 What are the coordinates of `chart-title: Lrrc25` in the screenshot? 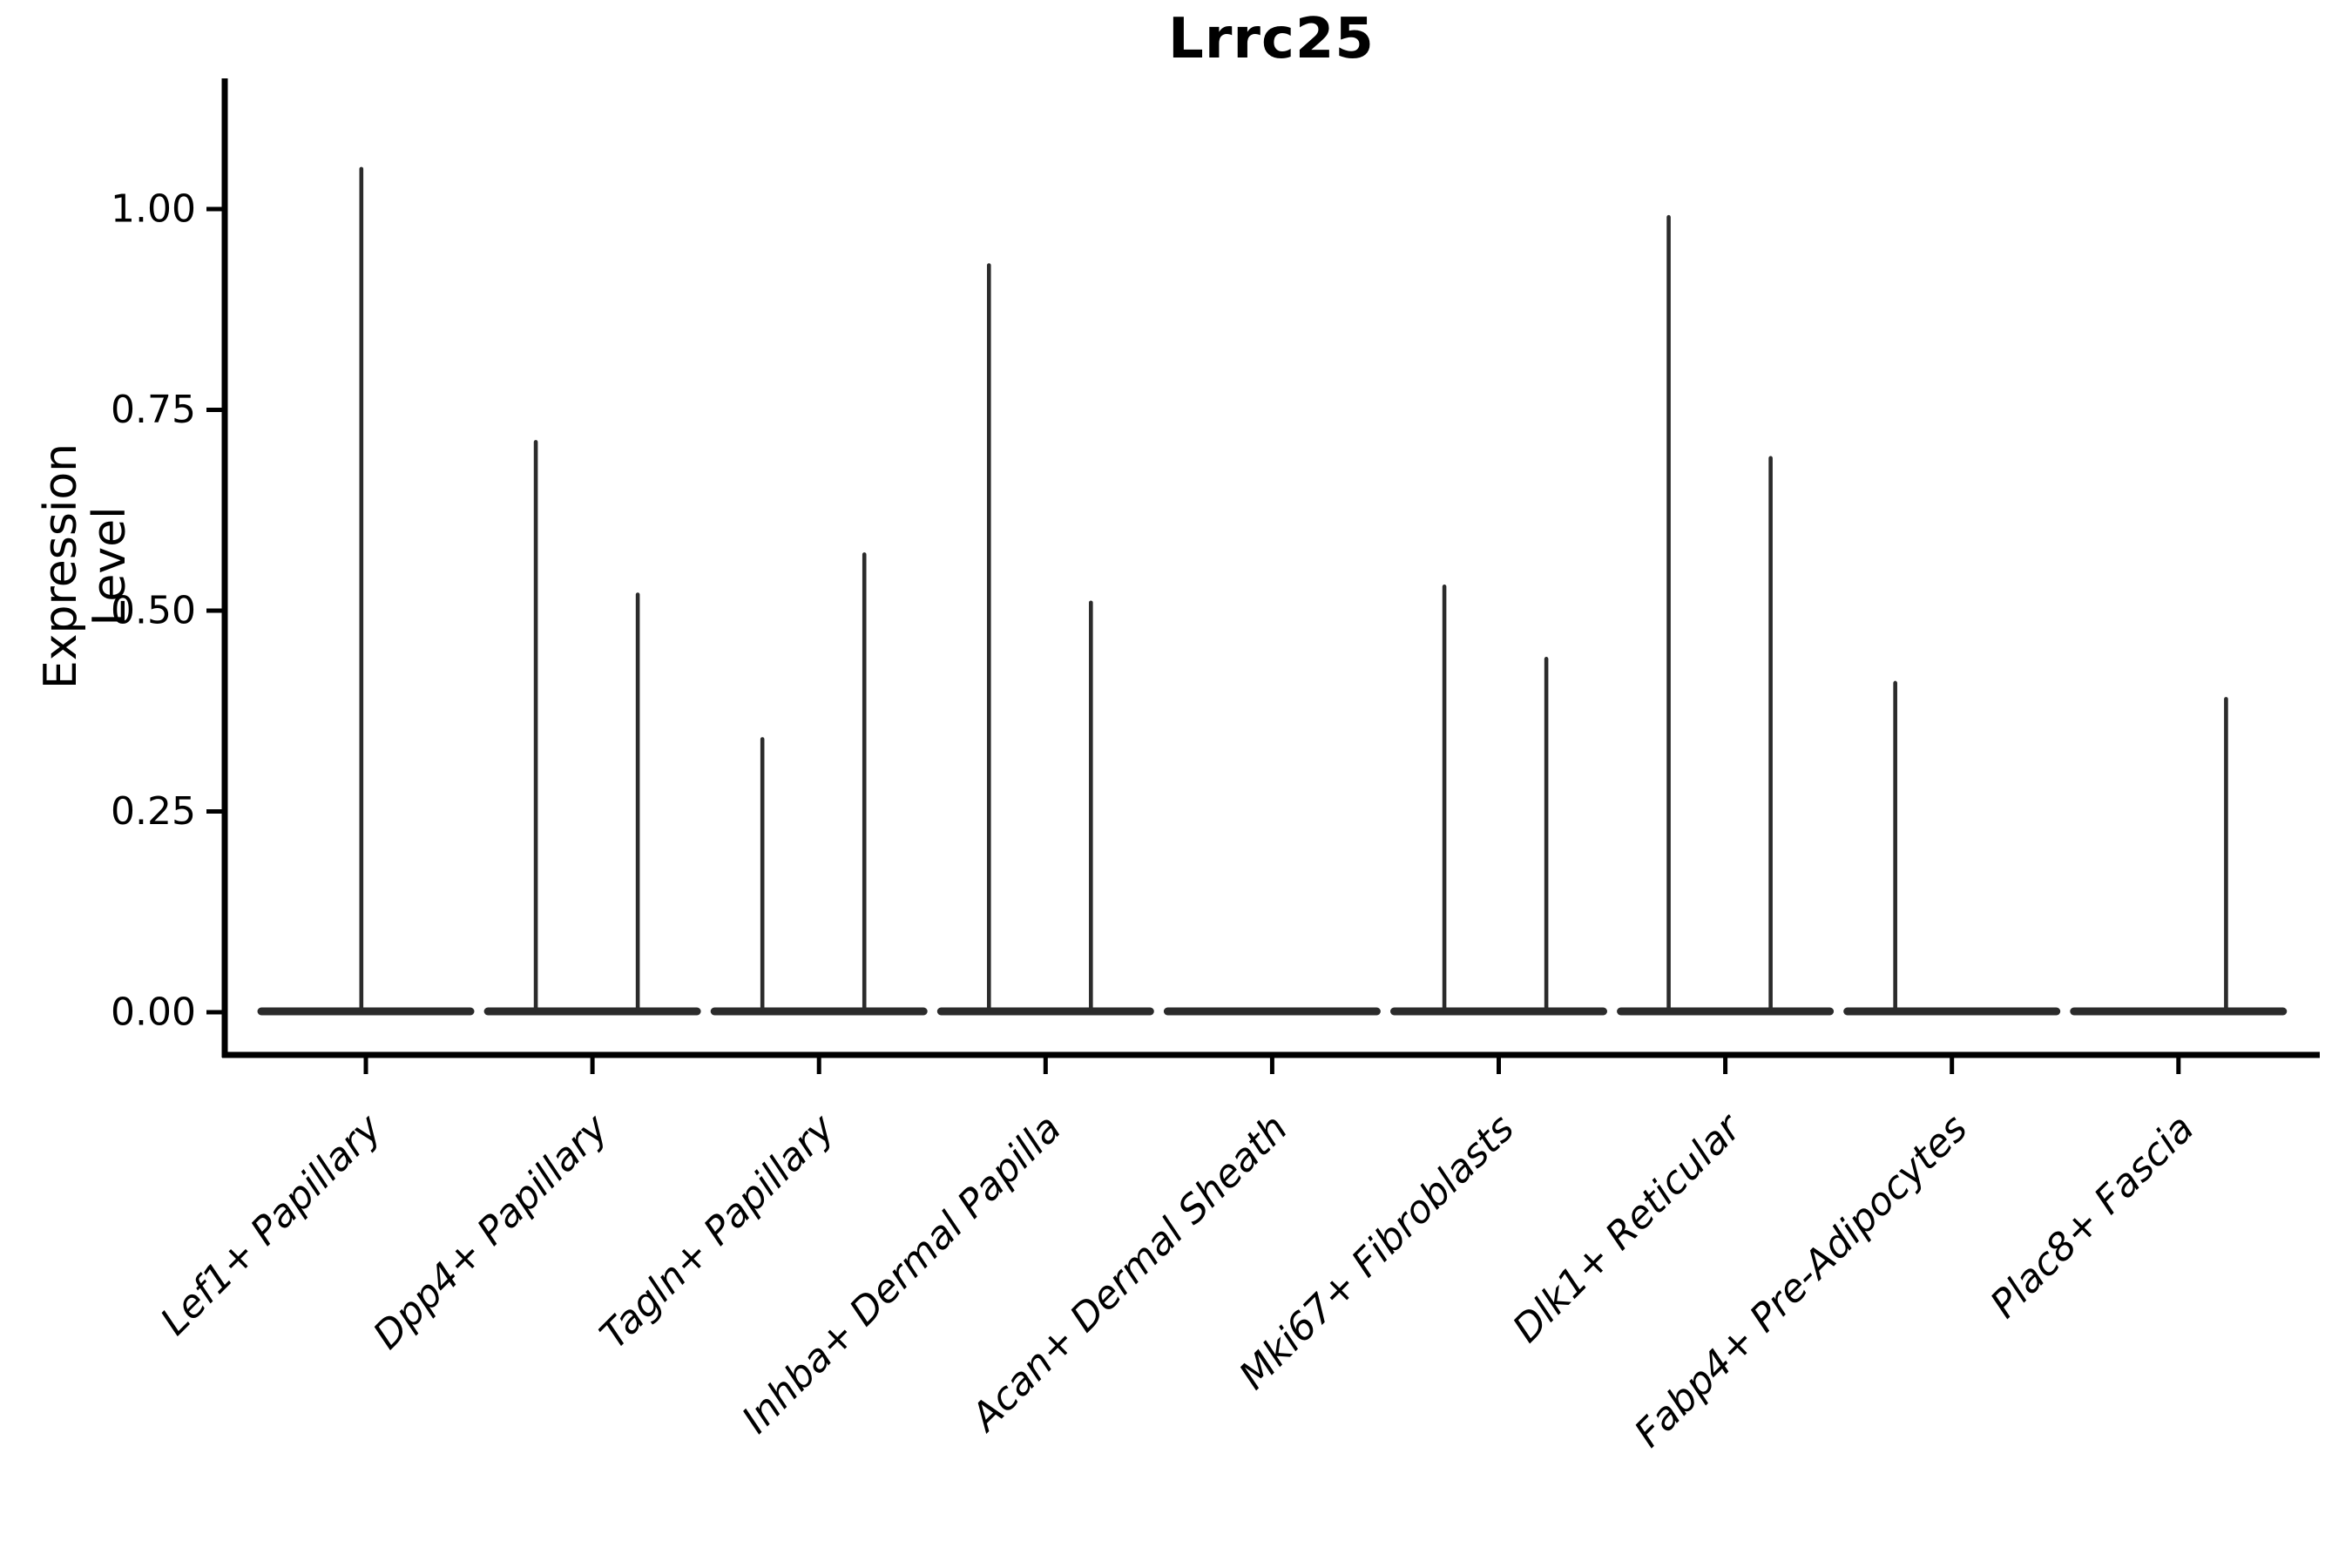 It's located at (1271, 39).